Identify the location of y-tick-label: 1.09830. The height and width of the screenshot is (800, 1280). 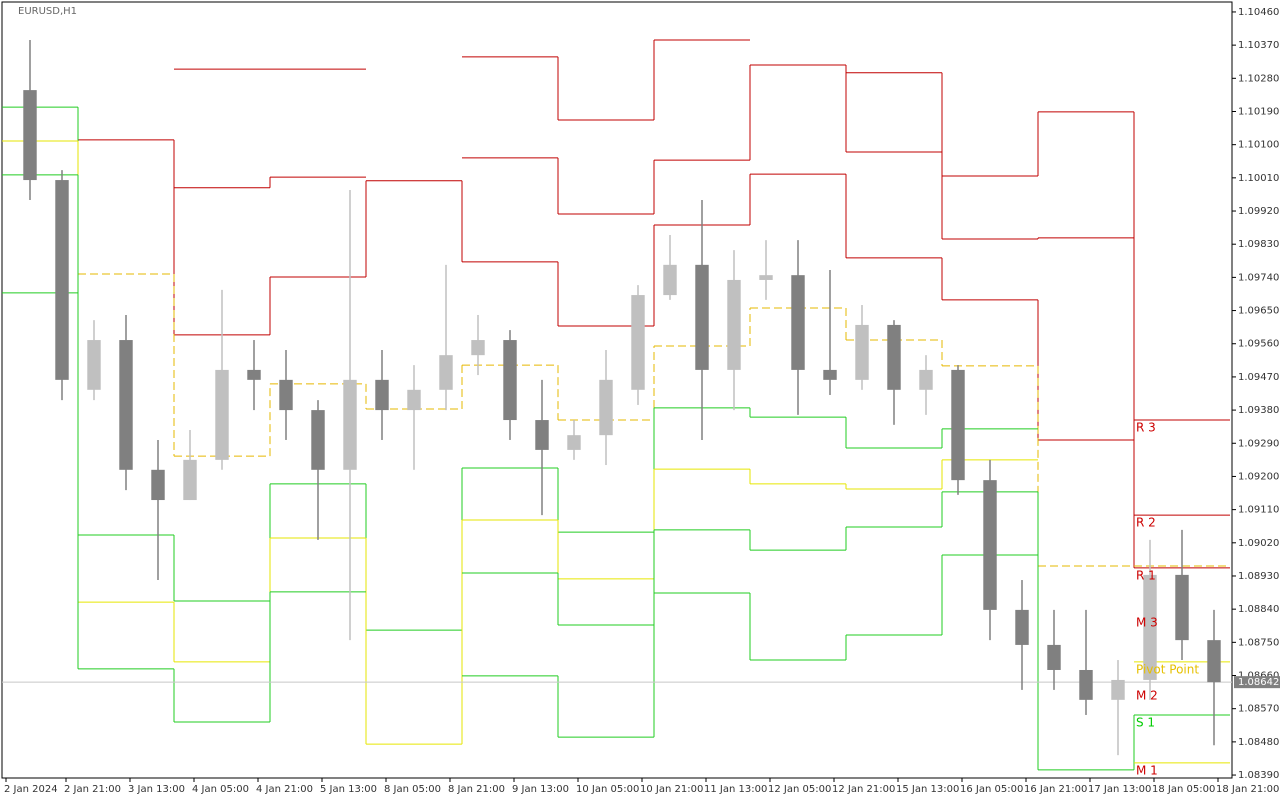
(1258, 244).